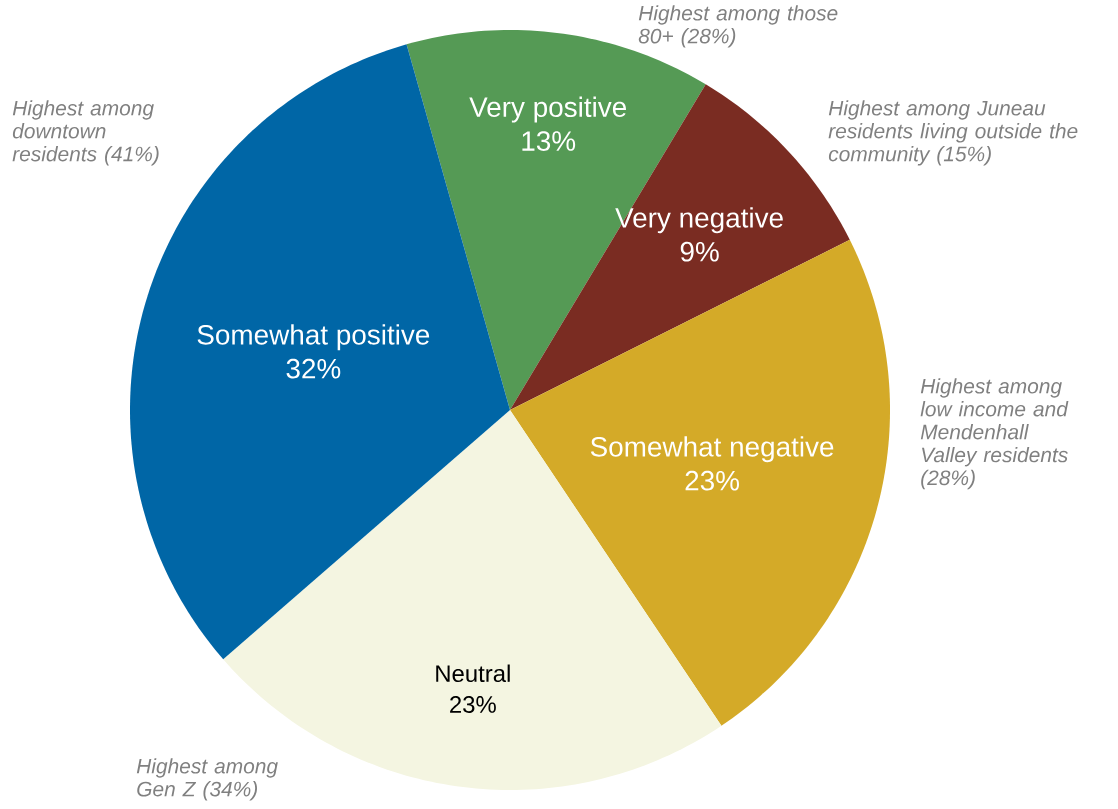  What do you see at coordinates (699, 251) in the screenshot?
I see `data-label: 9%` at bounding box center [699, 251].